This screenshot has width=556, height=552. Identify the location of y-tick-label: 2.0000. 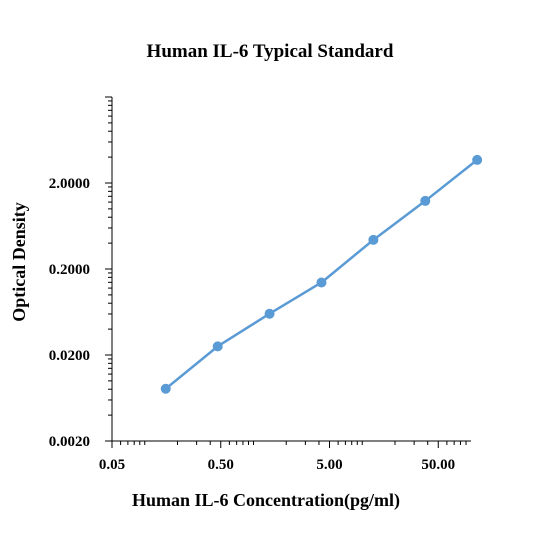
(69, 184).